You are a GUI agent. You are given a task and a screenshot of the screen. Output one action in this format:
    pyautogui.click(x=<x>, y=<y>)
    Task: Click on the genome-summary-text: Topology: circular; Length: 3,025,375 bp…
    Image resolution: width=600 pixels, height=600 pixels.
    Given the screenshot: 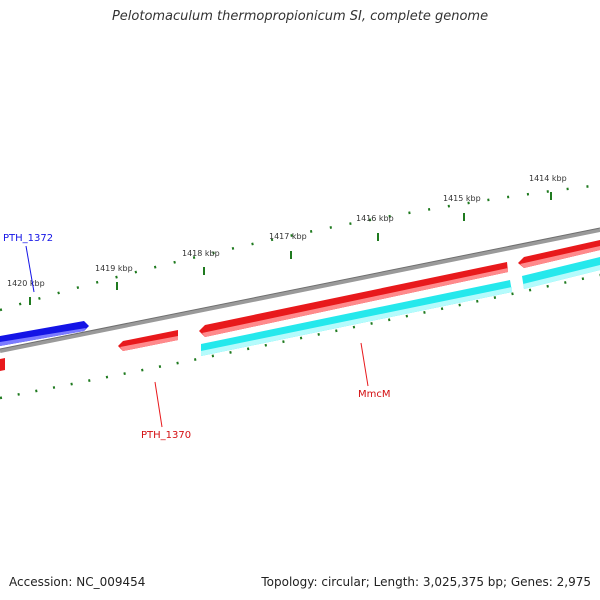 What is the action you would take?
    pyautogui.click(x=426, y=582)
    